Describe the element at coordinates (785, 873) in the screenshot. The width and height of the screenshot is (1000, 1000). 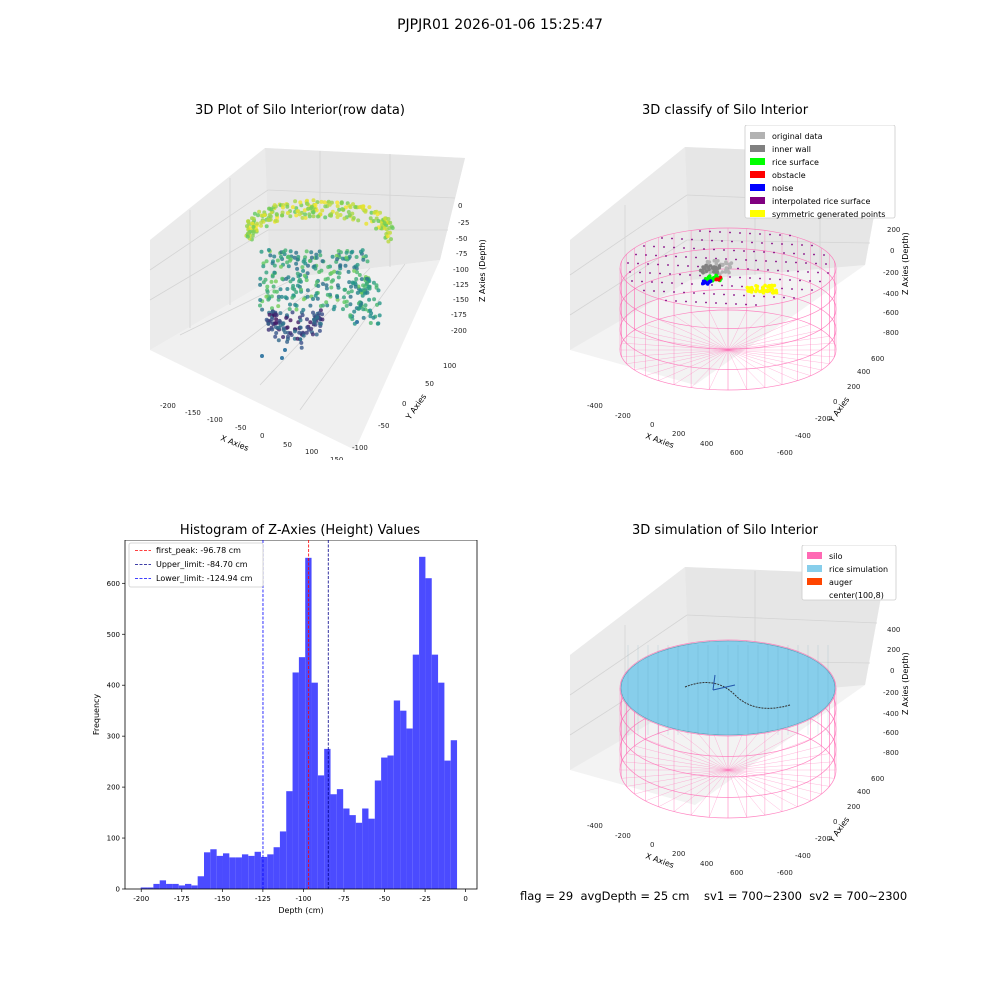
I see `plot4-ytick: -600` at that location.